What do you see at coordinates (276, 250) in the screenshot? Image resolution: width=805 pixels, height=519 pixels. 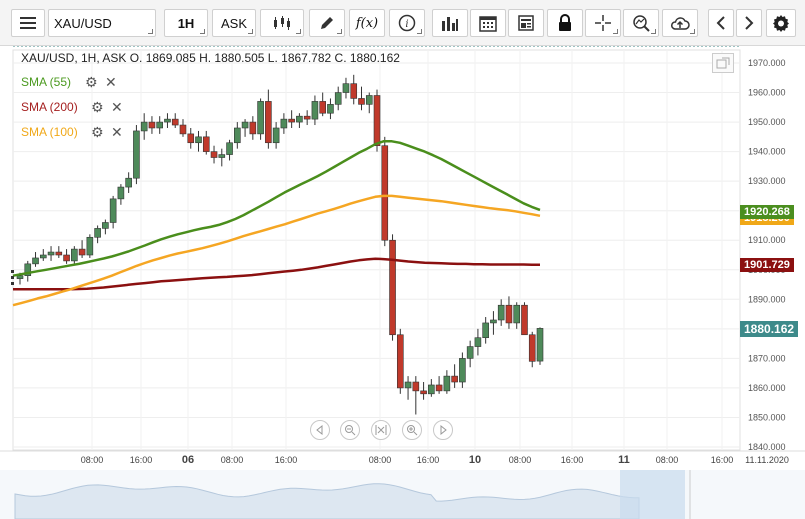 I see `sma-100-line` at bounding box center [276, 250].